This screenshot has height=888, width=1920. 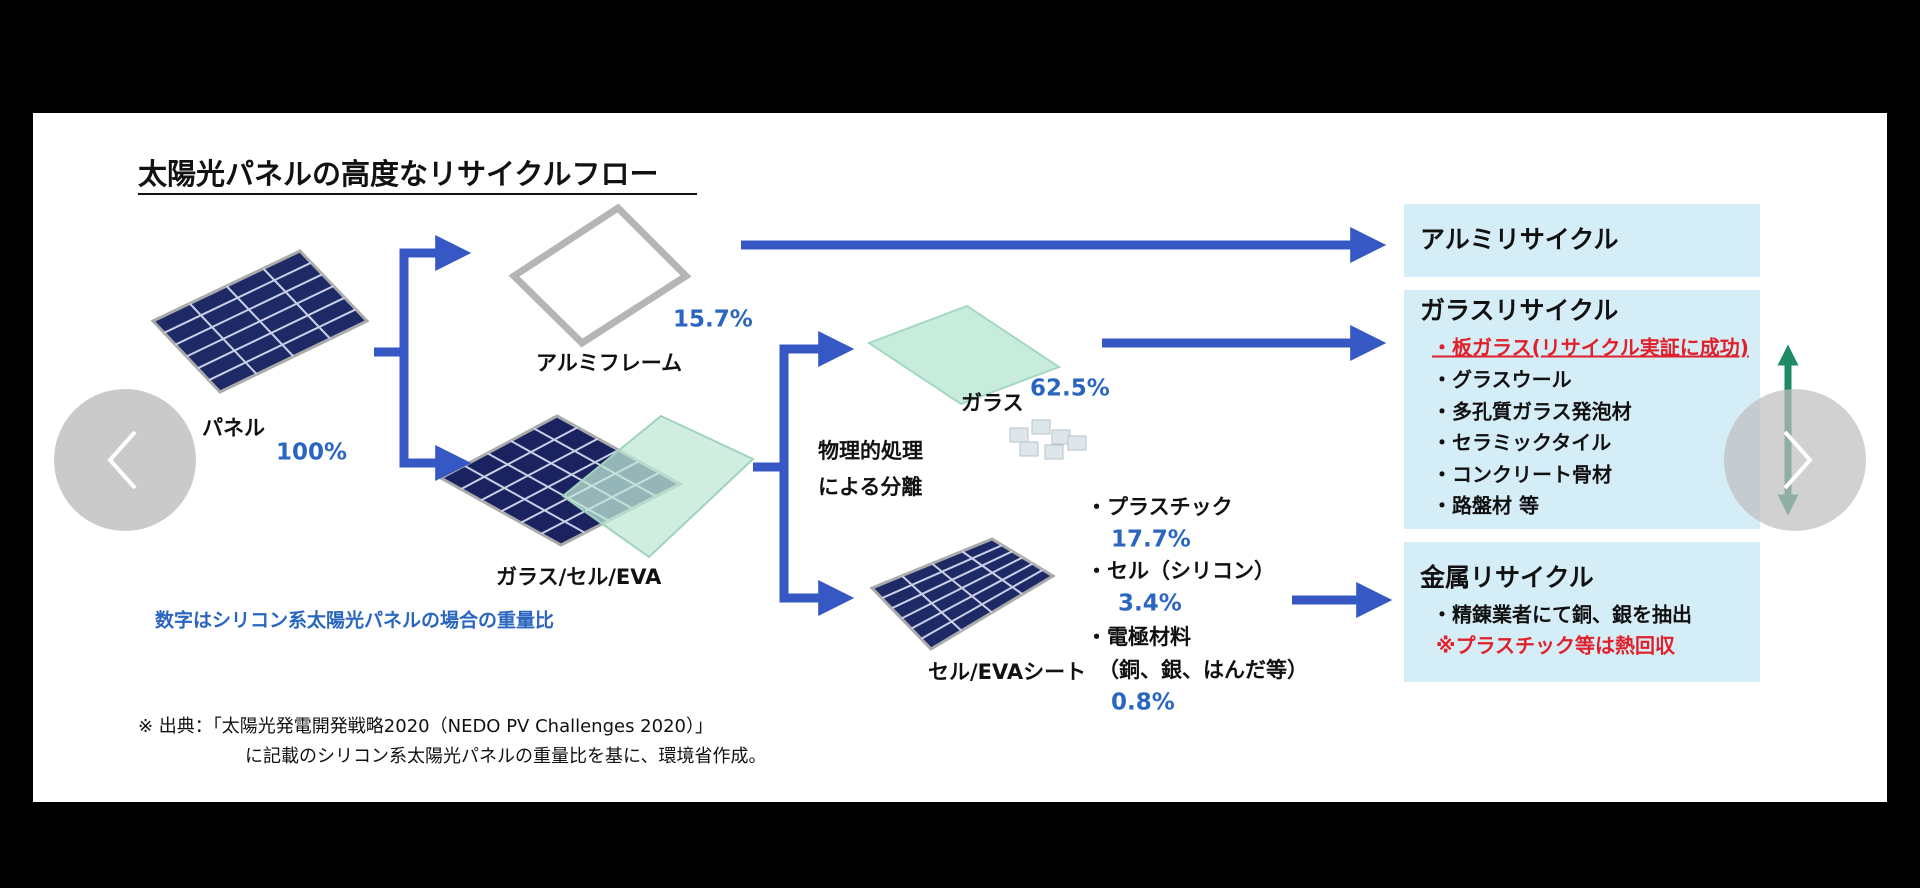 I want to click on prev-button, so click(x=125, y=460).